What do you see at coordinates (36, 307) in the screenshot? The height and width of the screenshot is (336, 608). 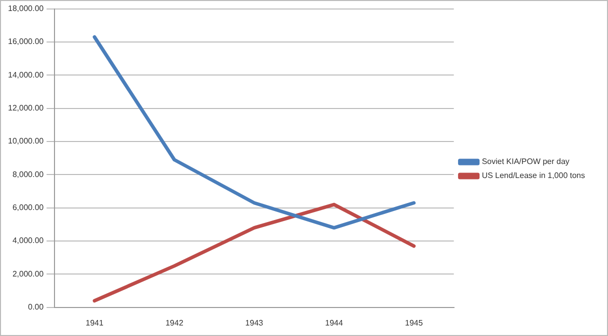 I see `y-tick-label: 0.00` at bounding box center [36, 307].